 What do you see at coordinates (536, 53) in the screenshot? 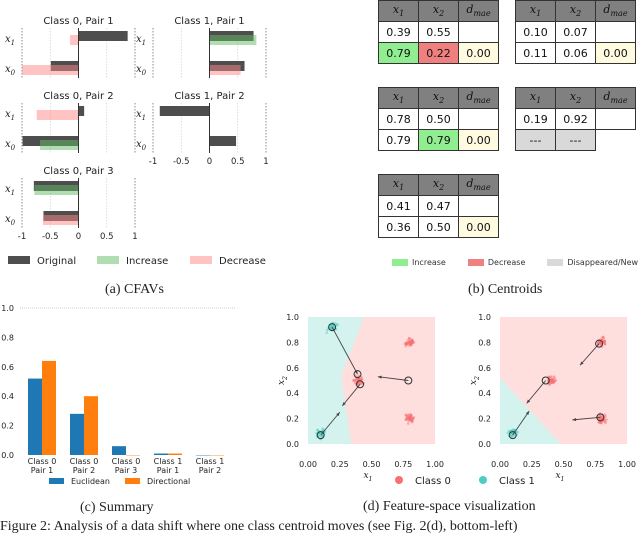
I see `table-cell: 0.11` at bounding box center [536, 53].